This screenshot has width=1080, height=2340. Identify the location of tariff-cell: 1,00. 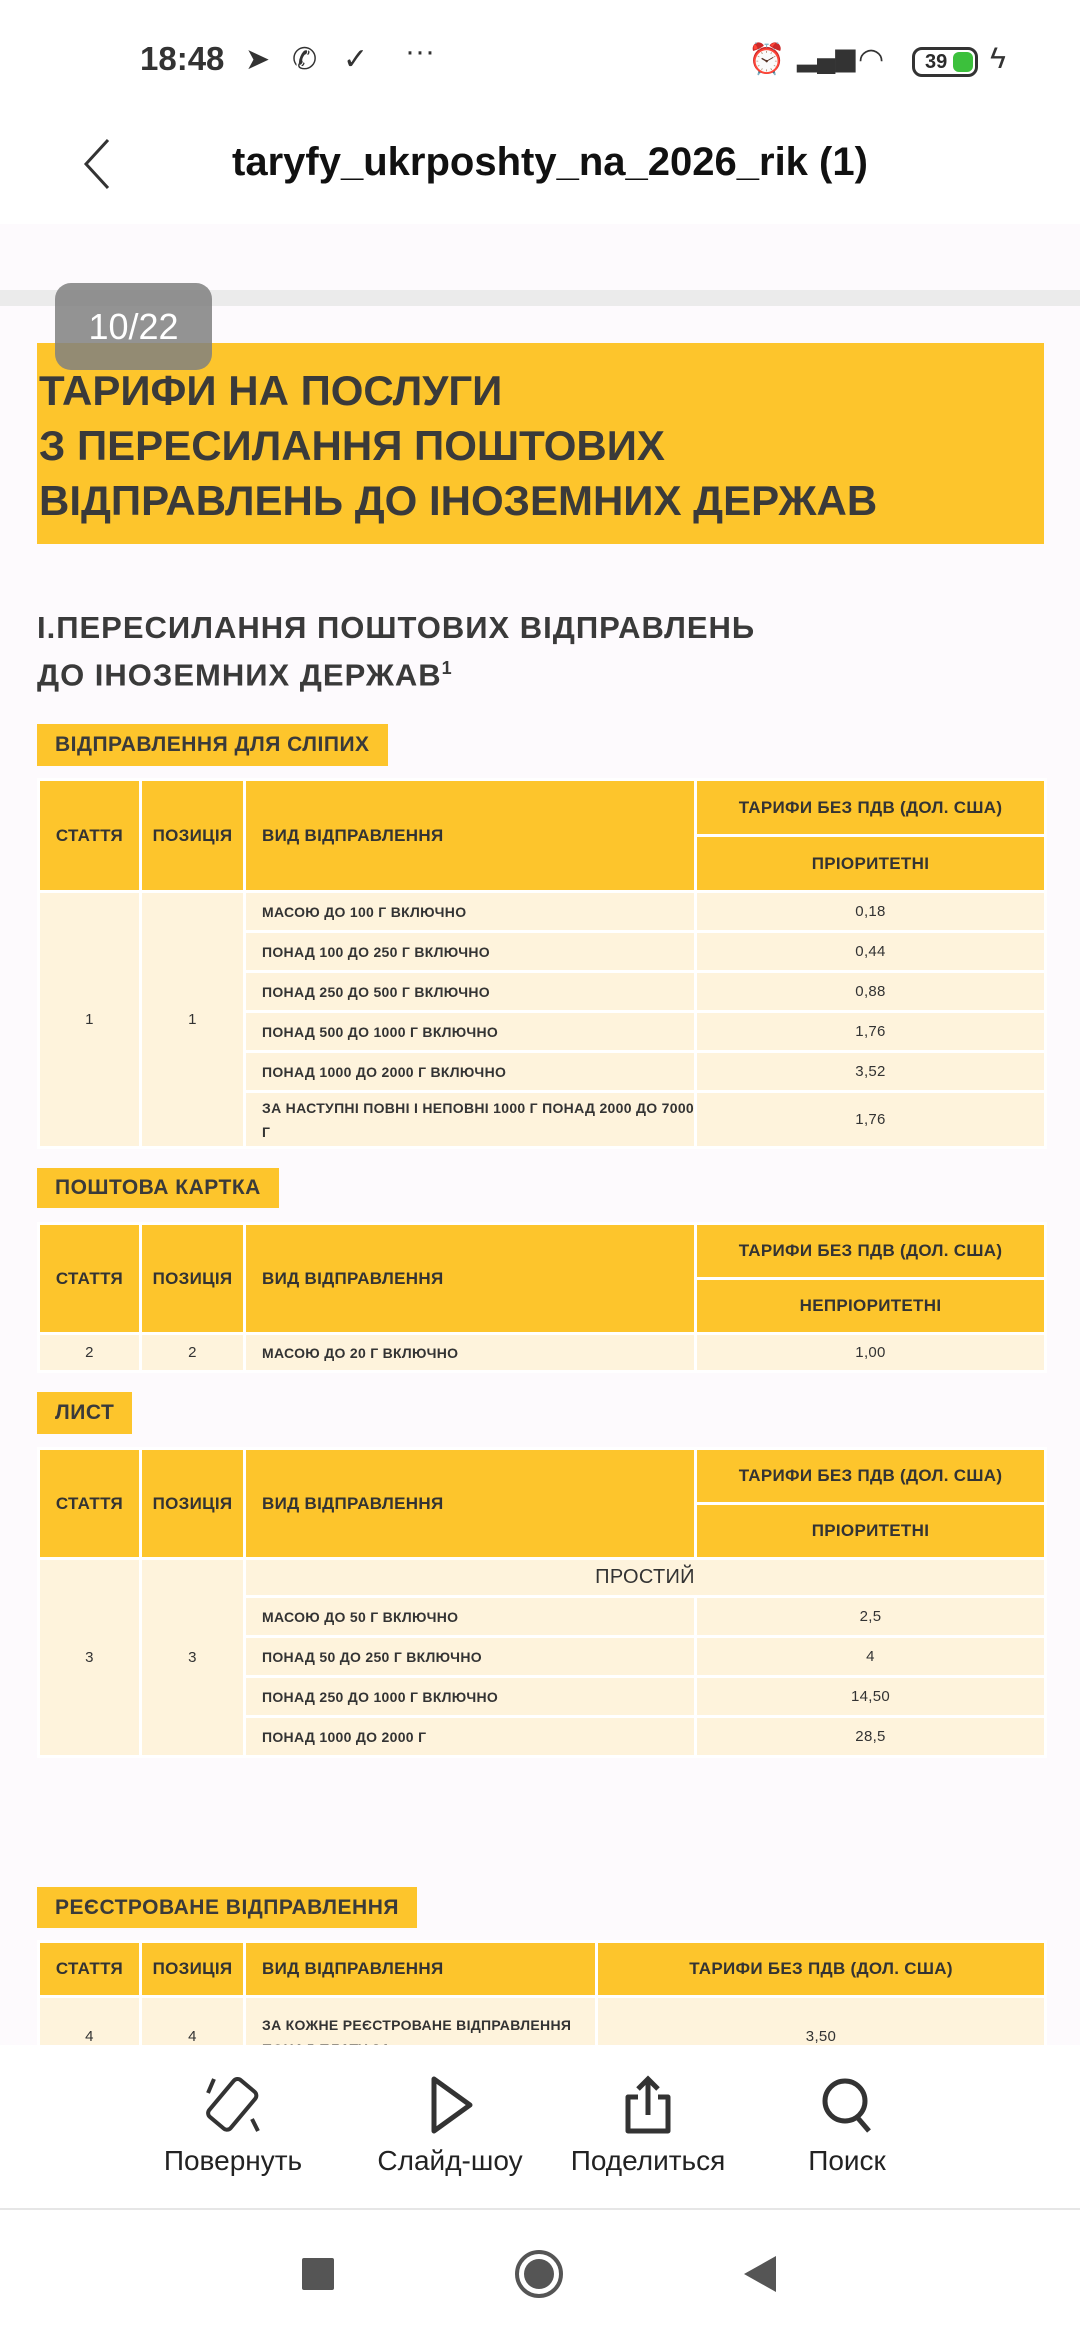
(870, 1352).